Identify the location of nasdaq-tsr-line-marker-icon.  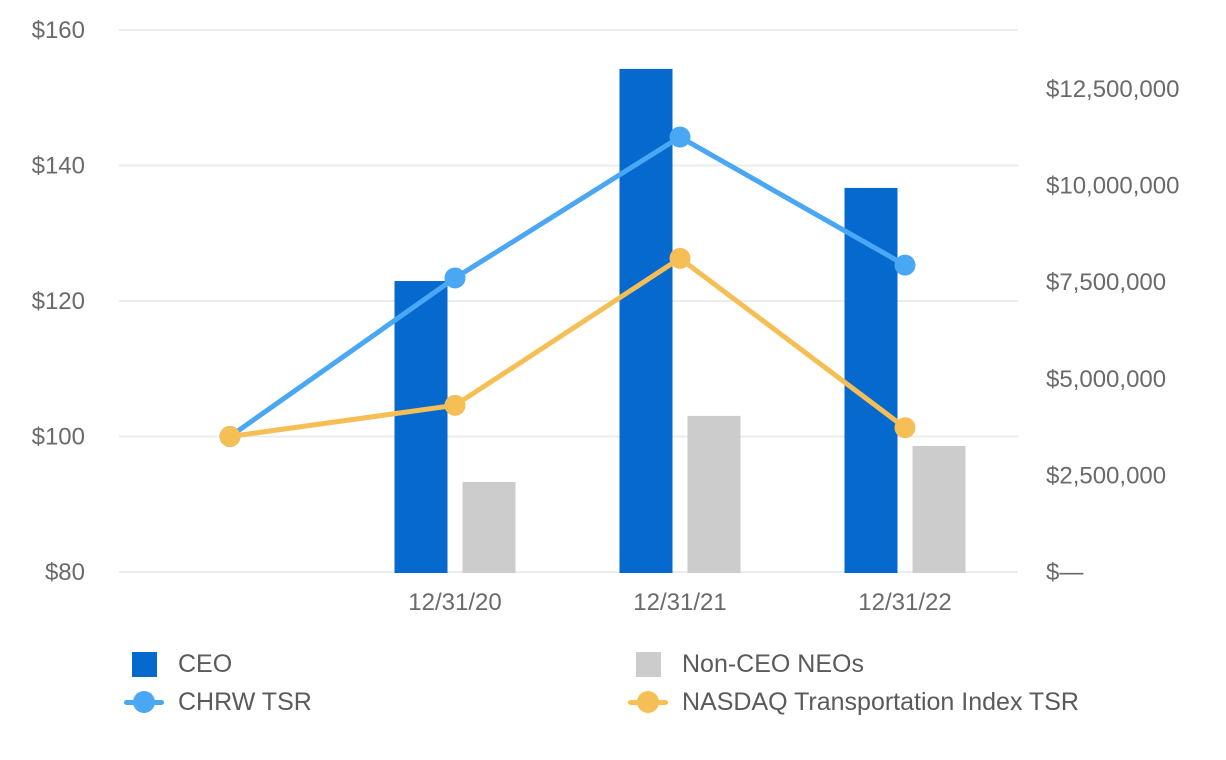
(648, 702).